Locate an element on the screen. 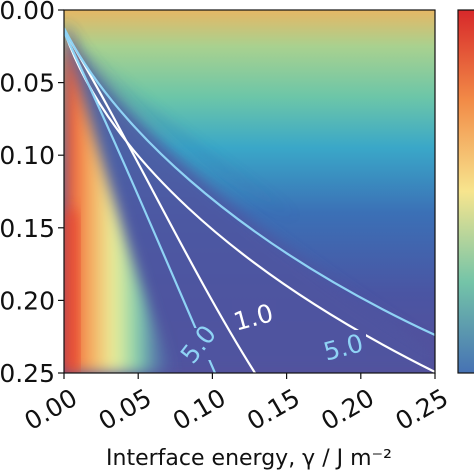  x-axis: 0.00 0.05 0.10 0.15 0.20 0.25 is located at coordinates (236, 404).